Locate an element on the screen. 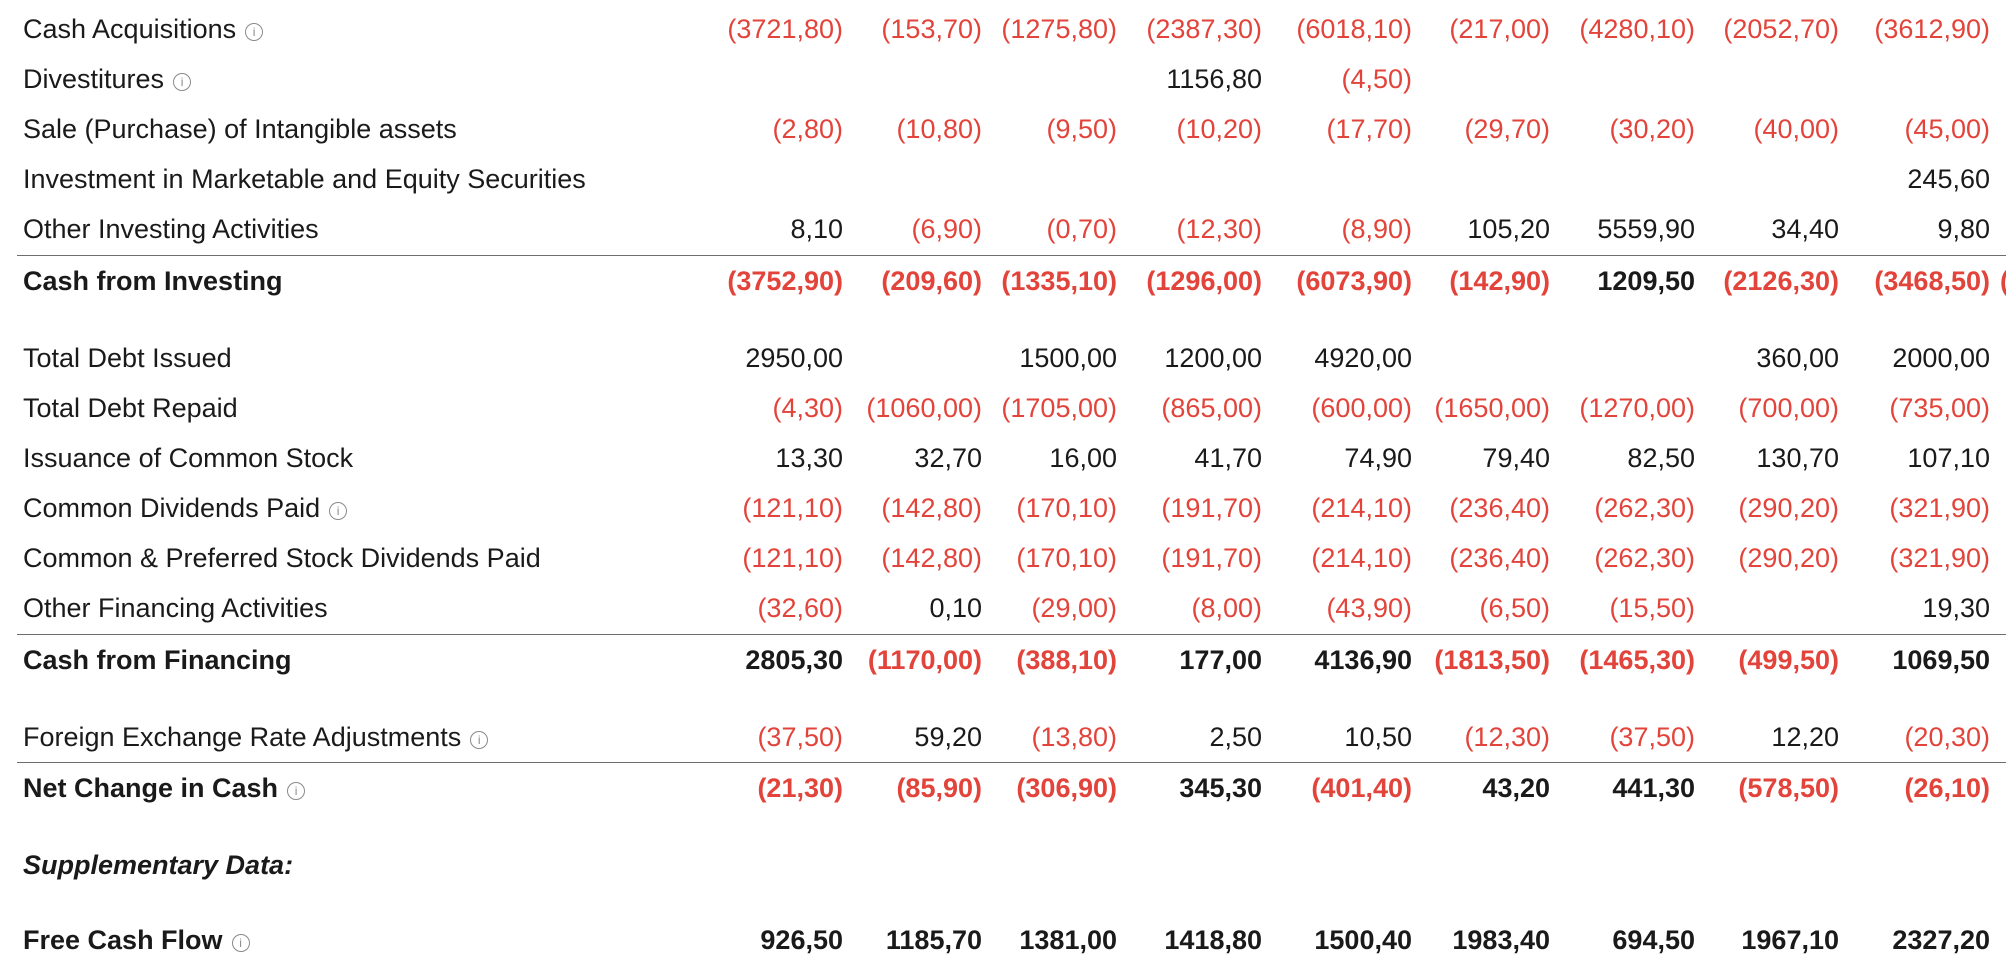  value-cell: (142,90) is located at coordinates (1499, 281).